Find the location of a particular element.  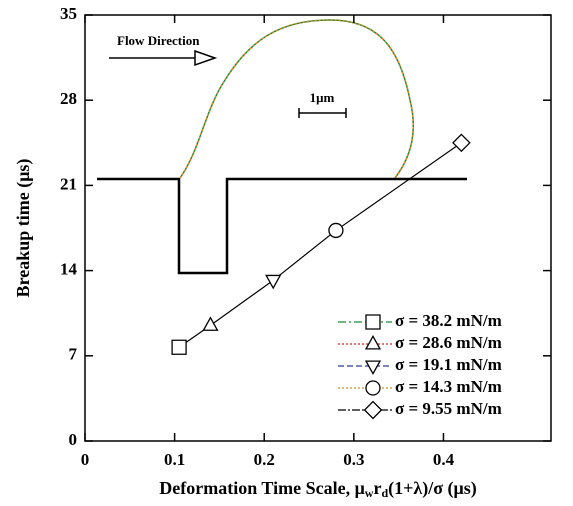

x-tick-label: 0.3 is located at coordinates (353, 459).